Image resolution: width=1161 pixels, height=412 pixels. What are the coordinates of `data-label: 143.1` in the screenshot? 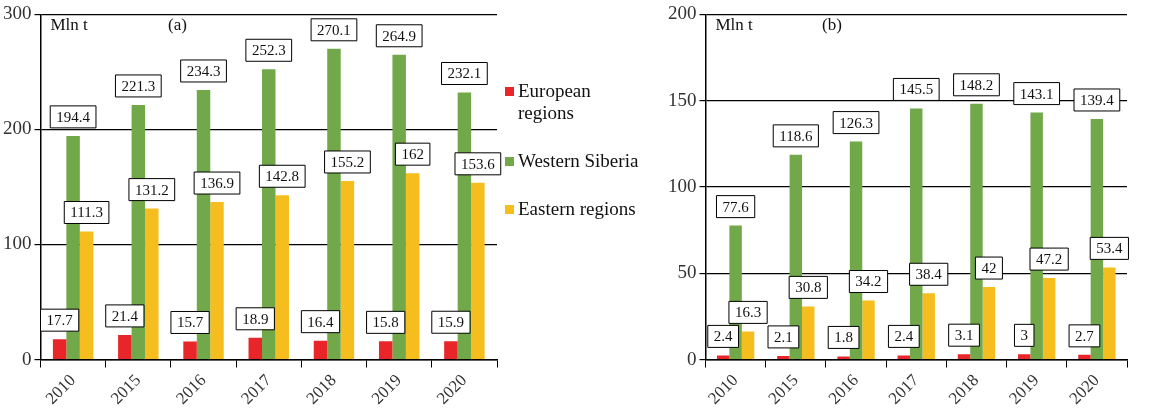 It's located at (1036, 93).